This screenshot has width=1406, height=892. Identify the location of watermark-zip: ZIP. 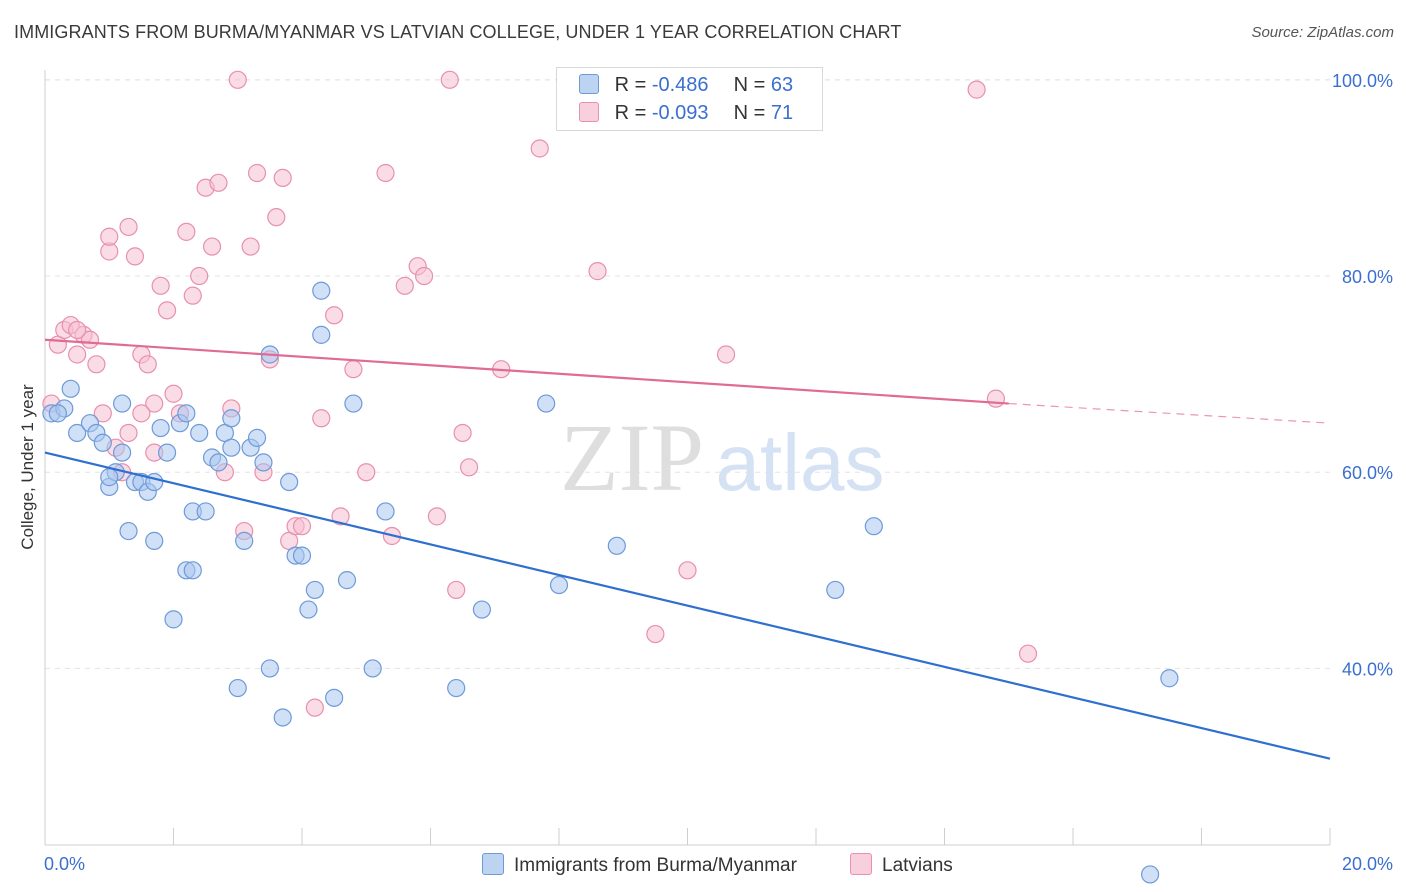
(632, 457).